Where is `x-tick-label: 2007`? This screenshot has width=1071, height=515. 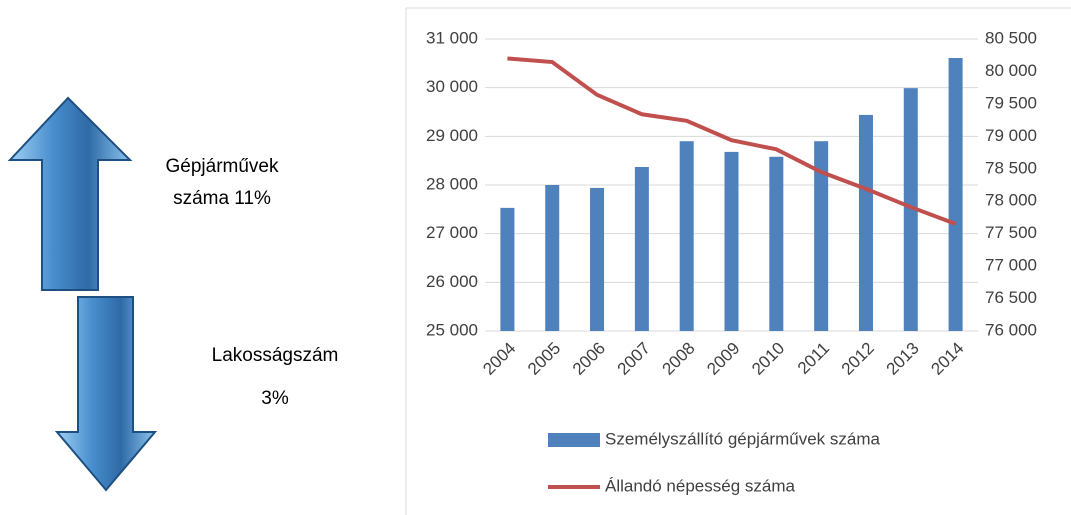 x-tick-label: 2007 is located at coordinates (634, 359).